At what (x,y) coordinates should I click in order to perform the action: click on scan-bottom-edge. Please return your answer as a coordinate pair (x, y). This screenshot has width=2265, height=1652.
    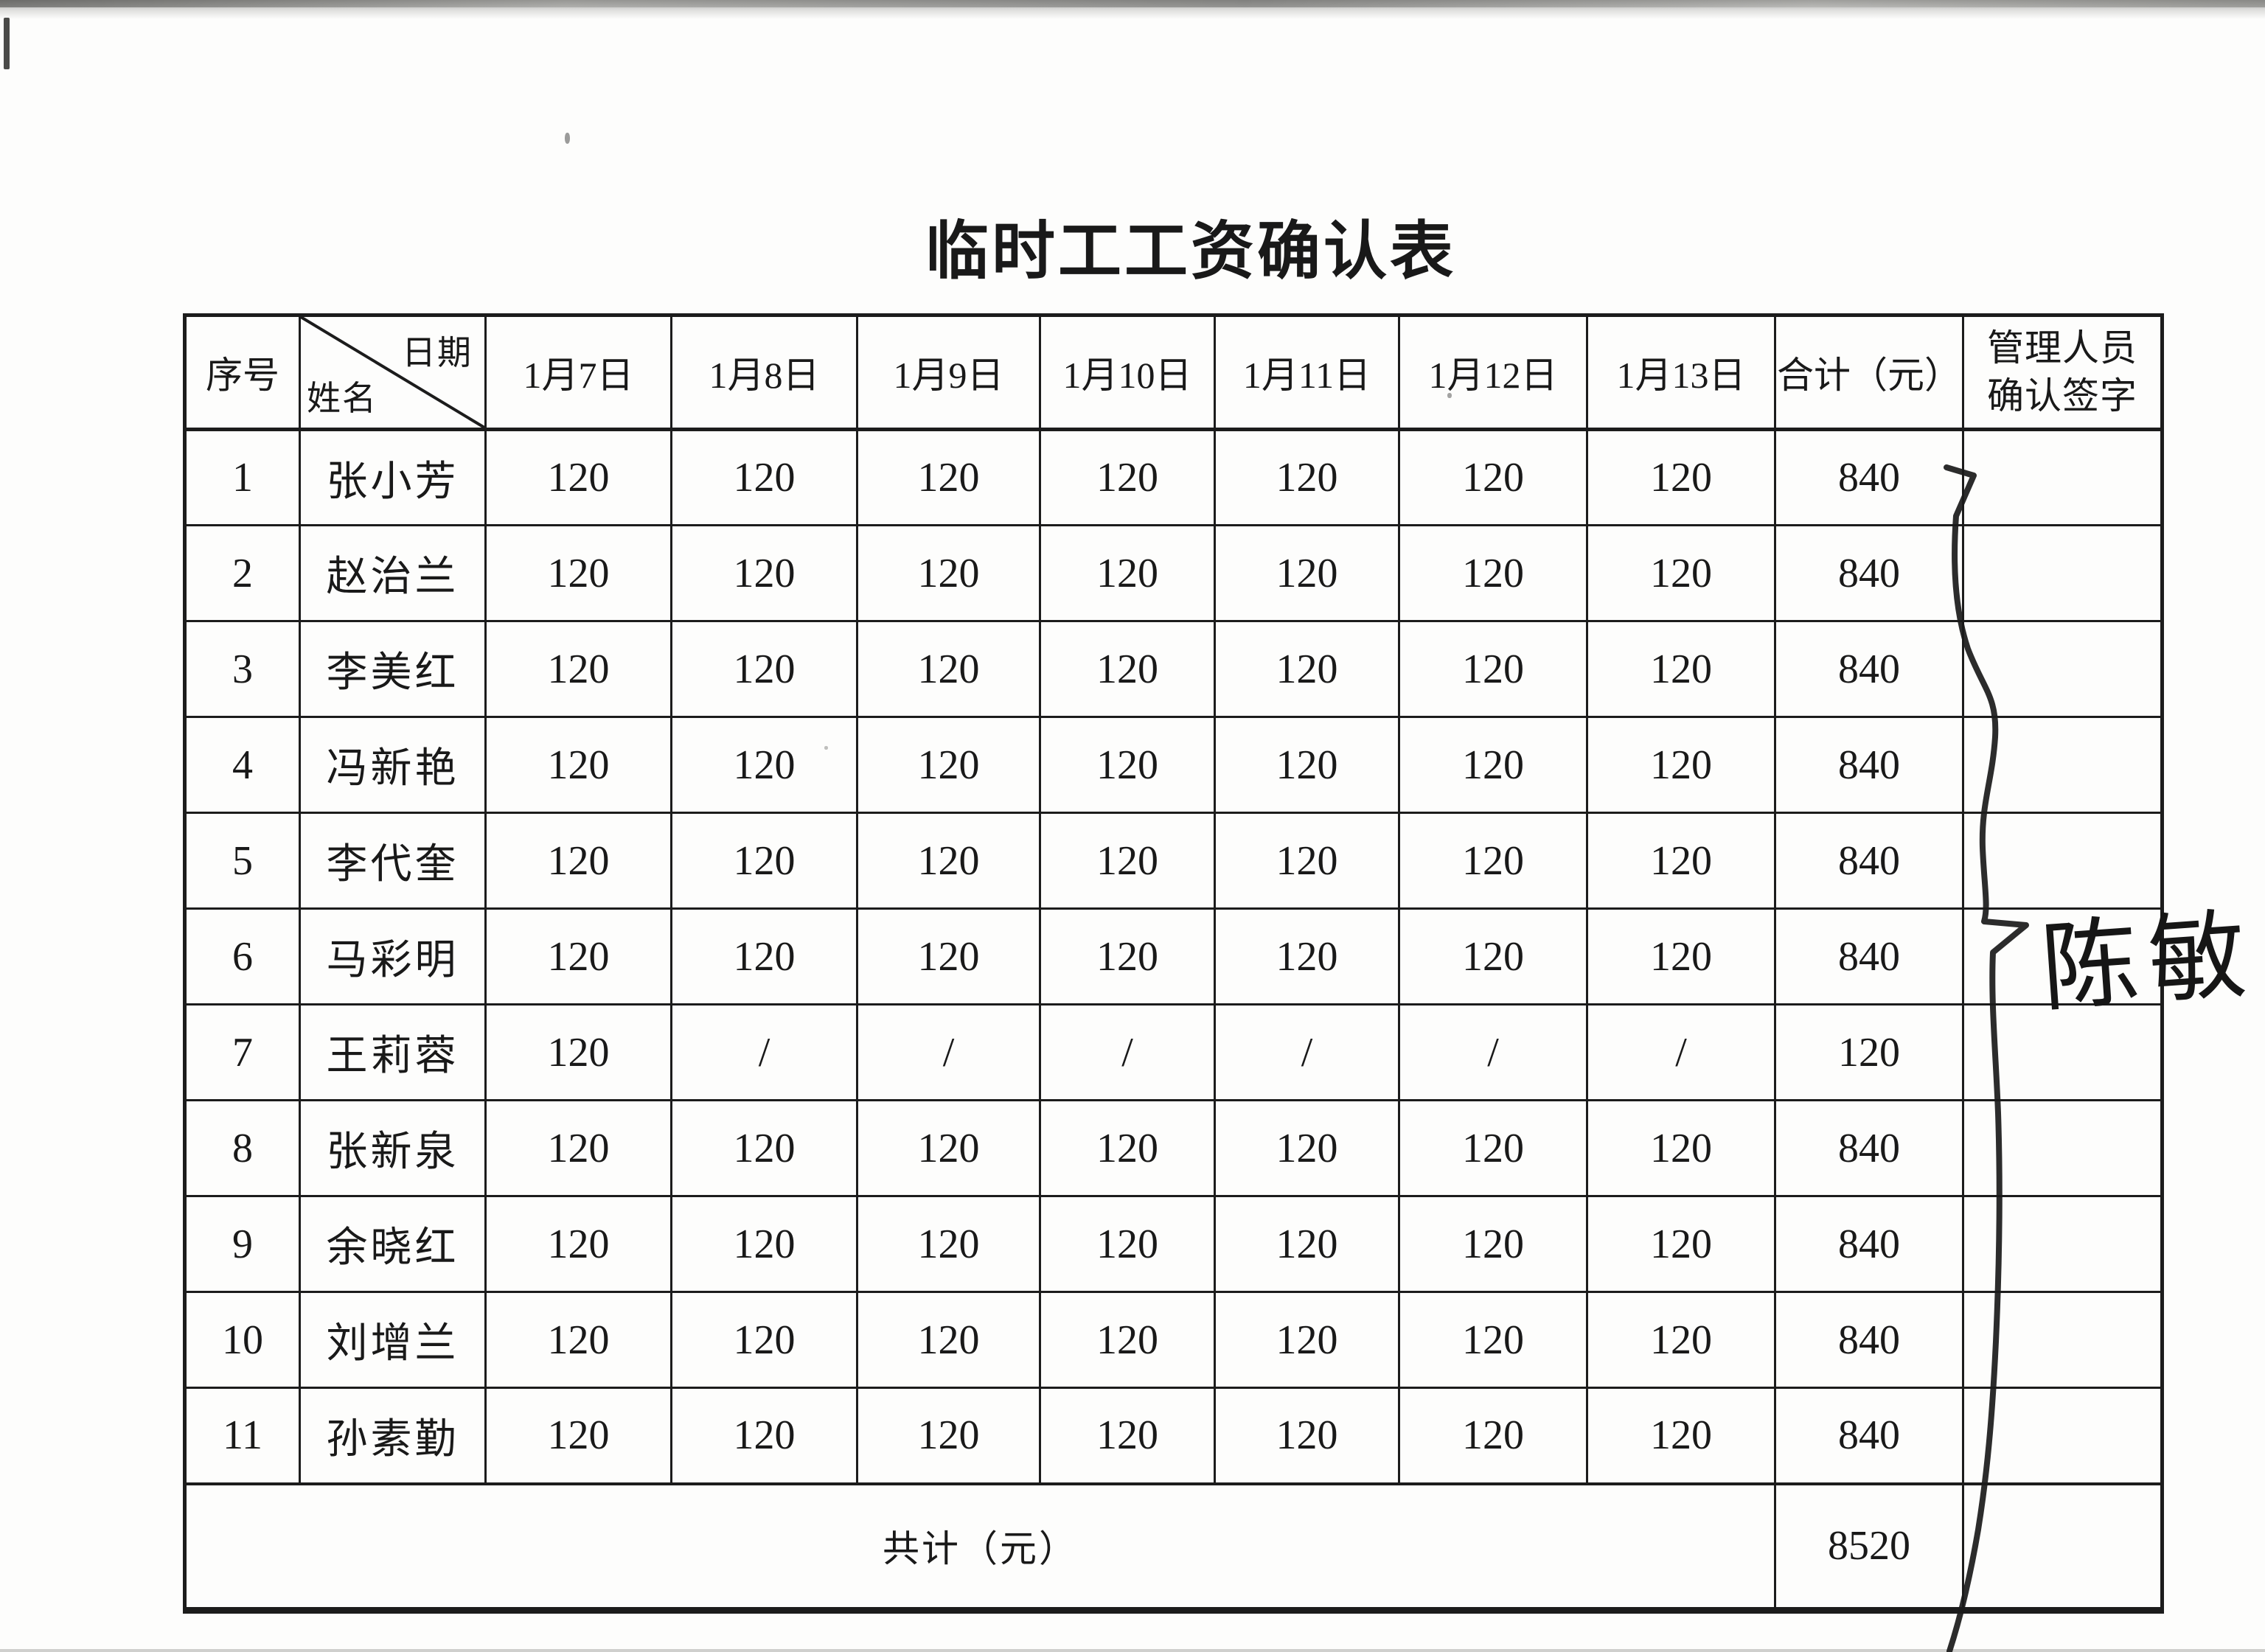
    Looking at the image, I should click on (1132, 1650).